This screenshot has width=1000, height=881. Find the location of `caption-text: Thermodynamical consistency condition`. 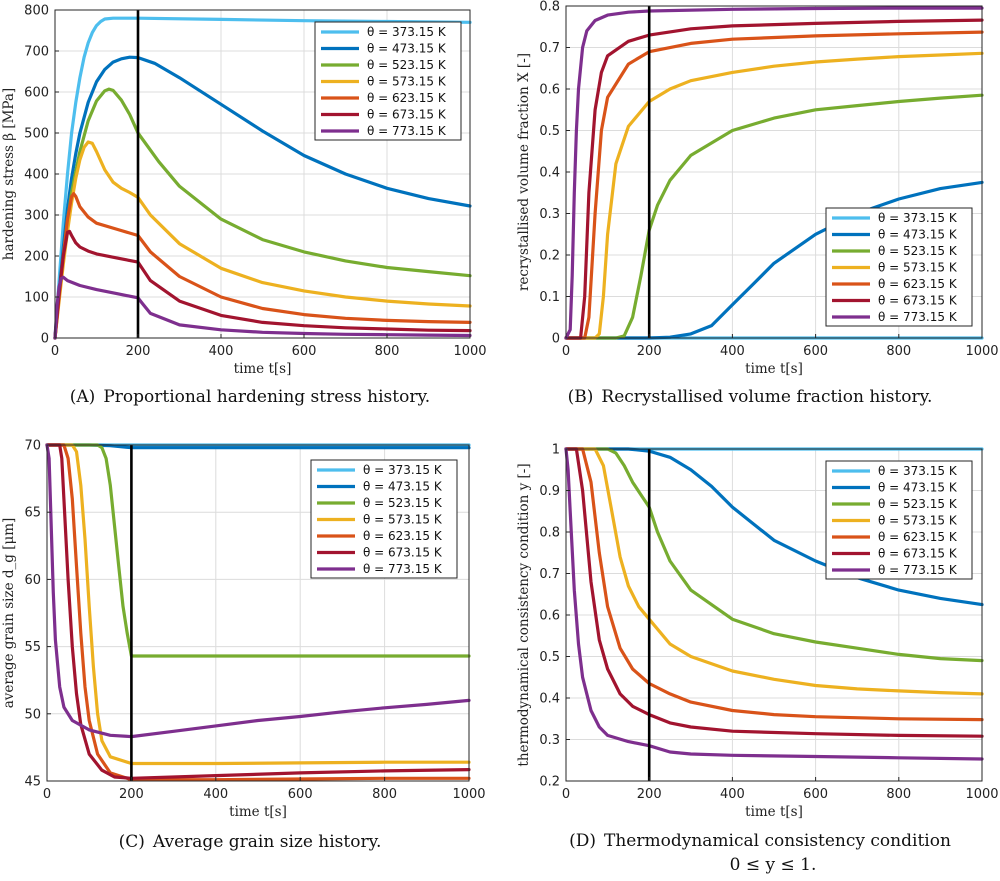

caption-text: Thermodynamical consistency condition is located at coordinates (777, 841).